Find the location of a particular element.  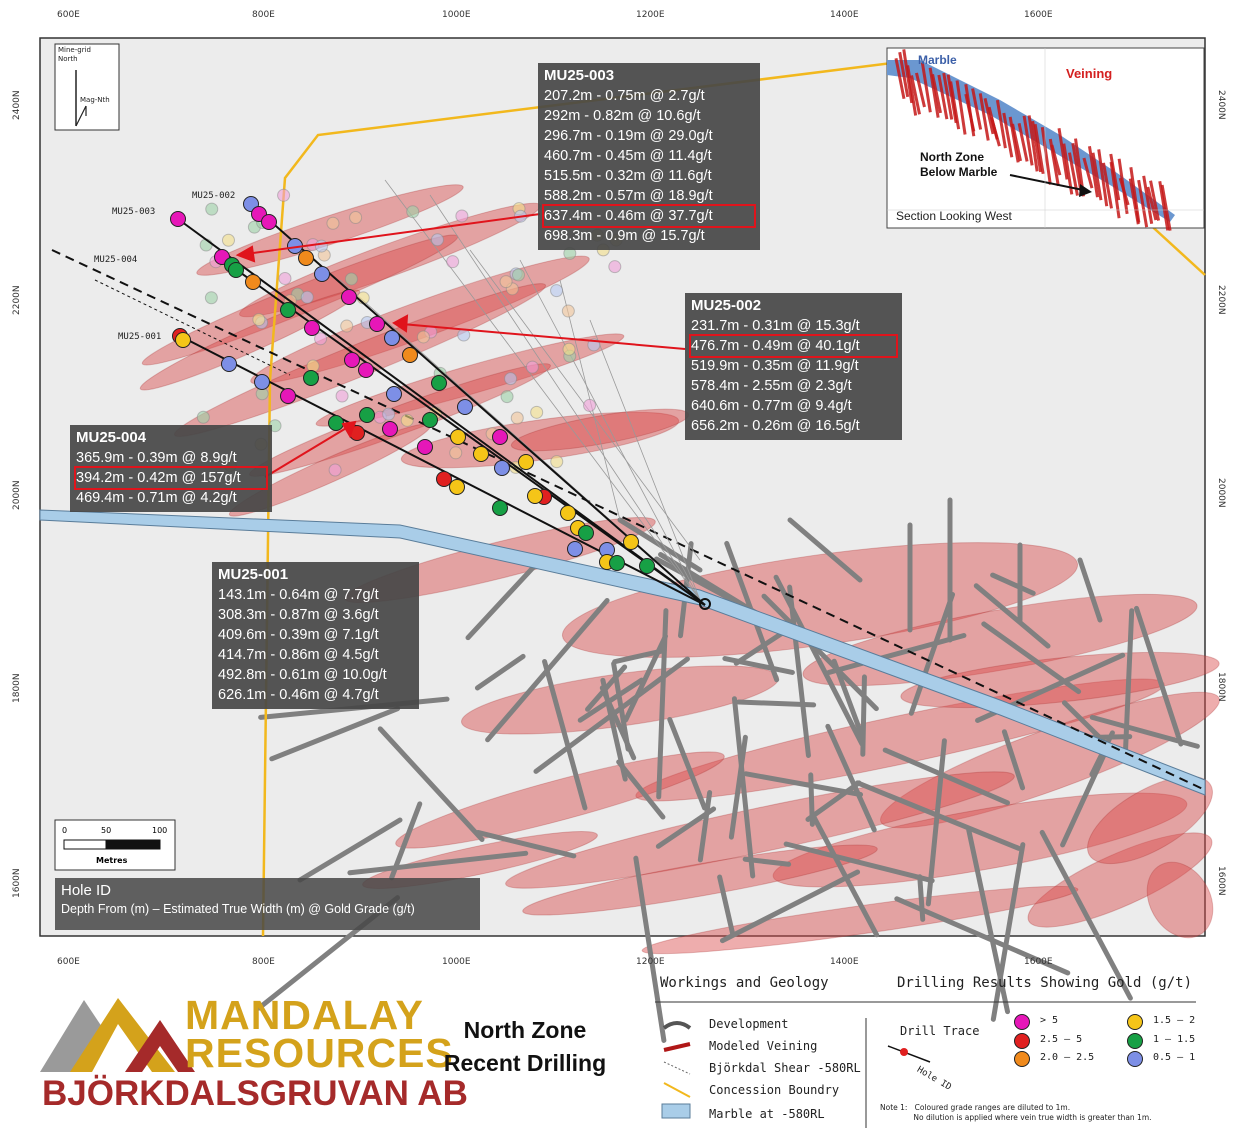

legend-drill-trace-dot is located at coordinates (904, 1052).